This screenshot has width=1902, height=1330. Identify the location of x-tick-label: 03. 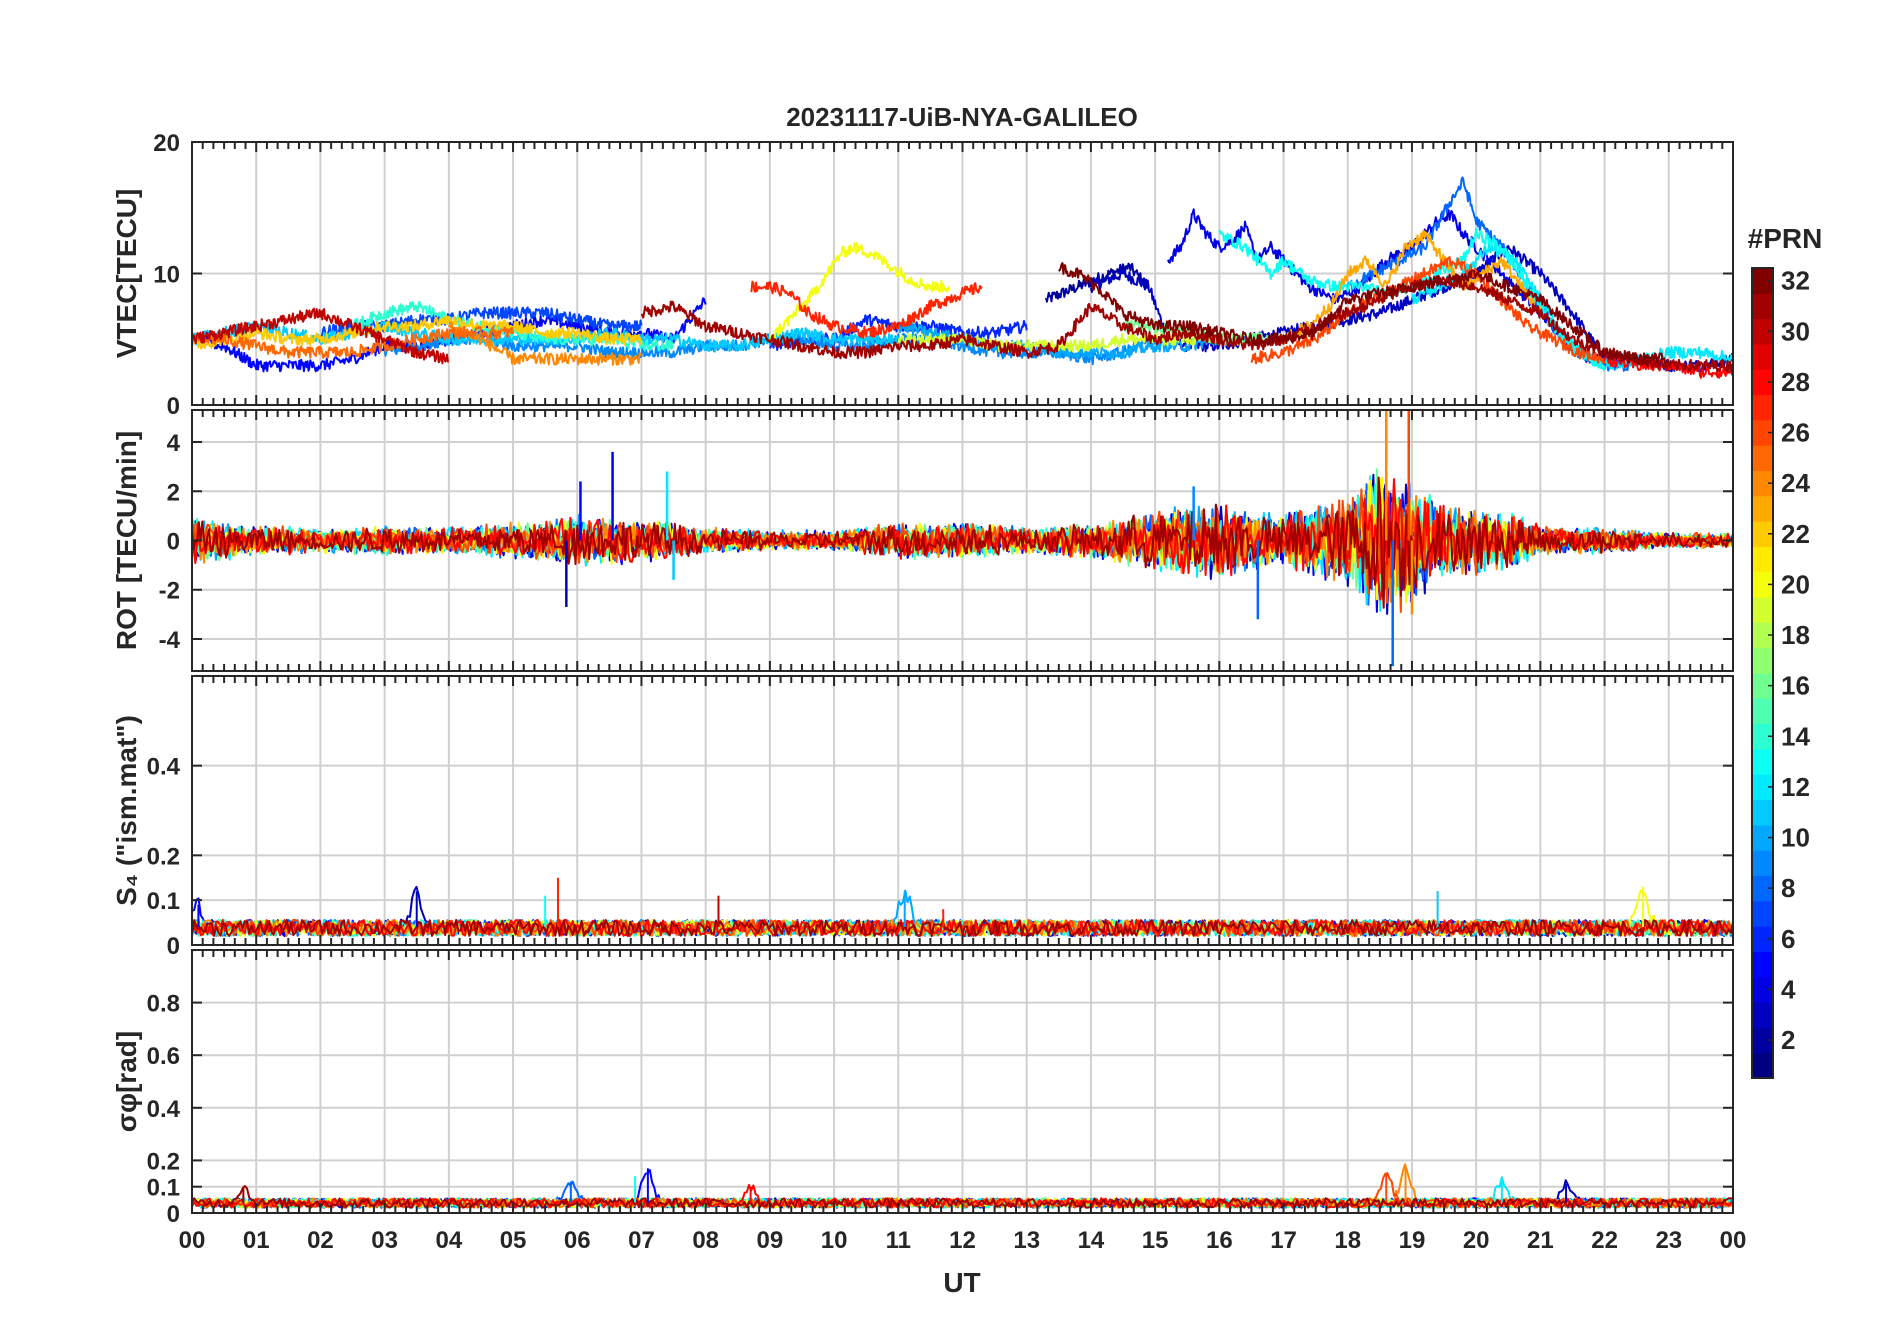
(384, 1240).